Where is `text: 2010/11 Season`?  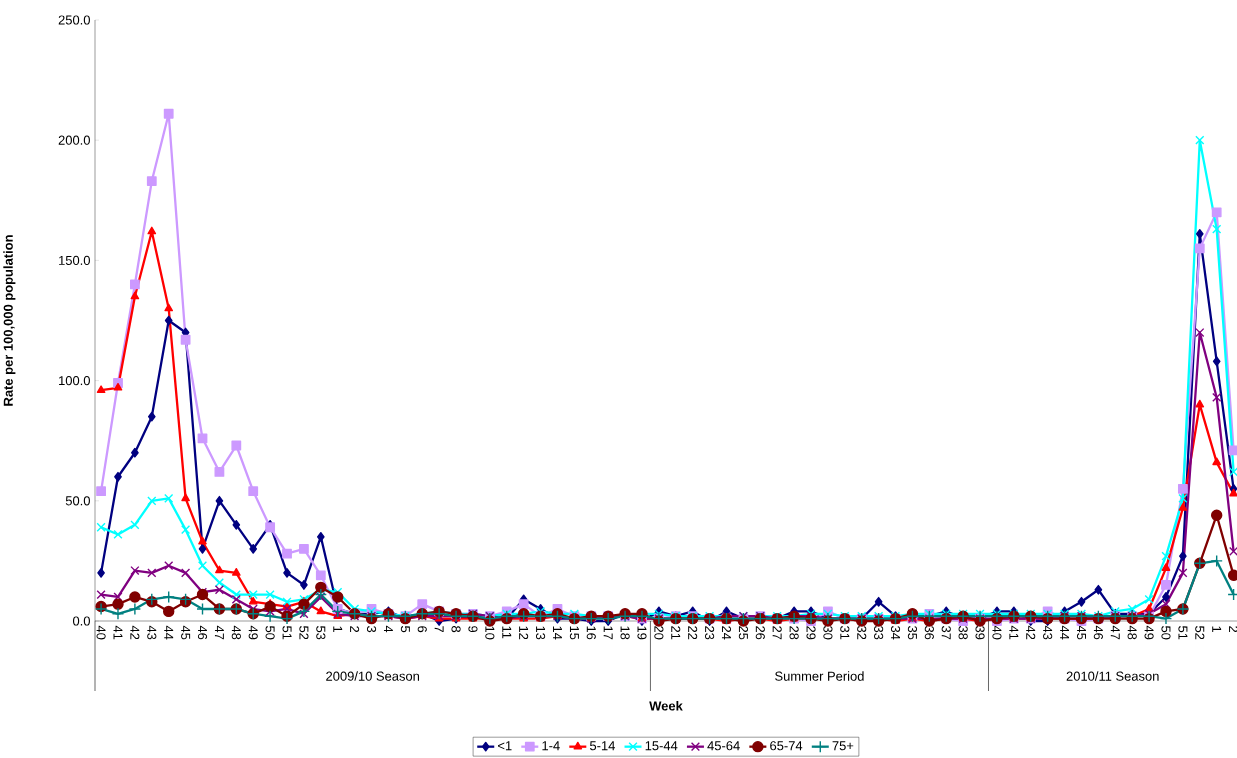
text: 2010/11 Season is located at coordinates (1112, 676).